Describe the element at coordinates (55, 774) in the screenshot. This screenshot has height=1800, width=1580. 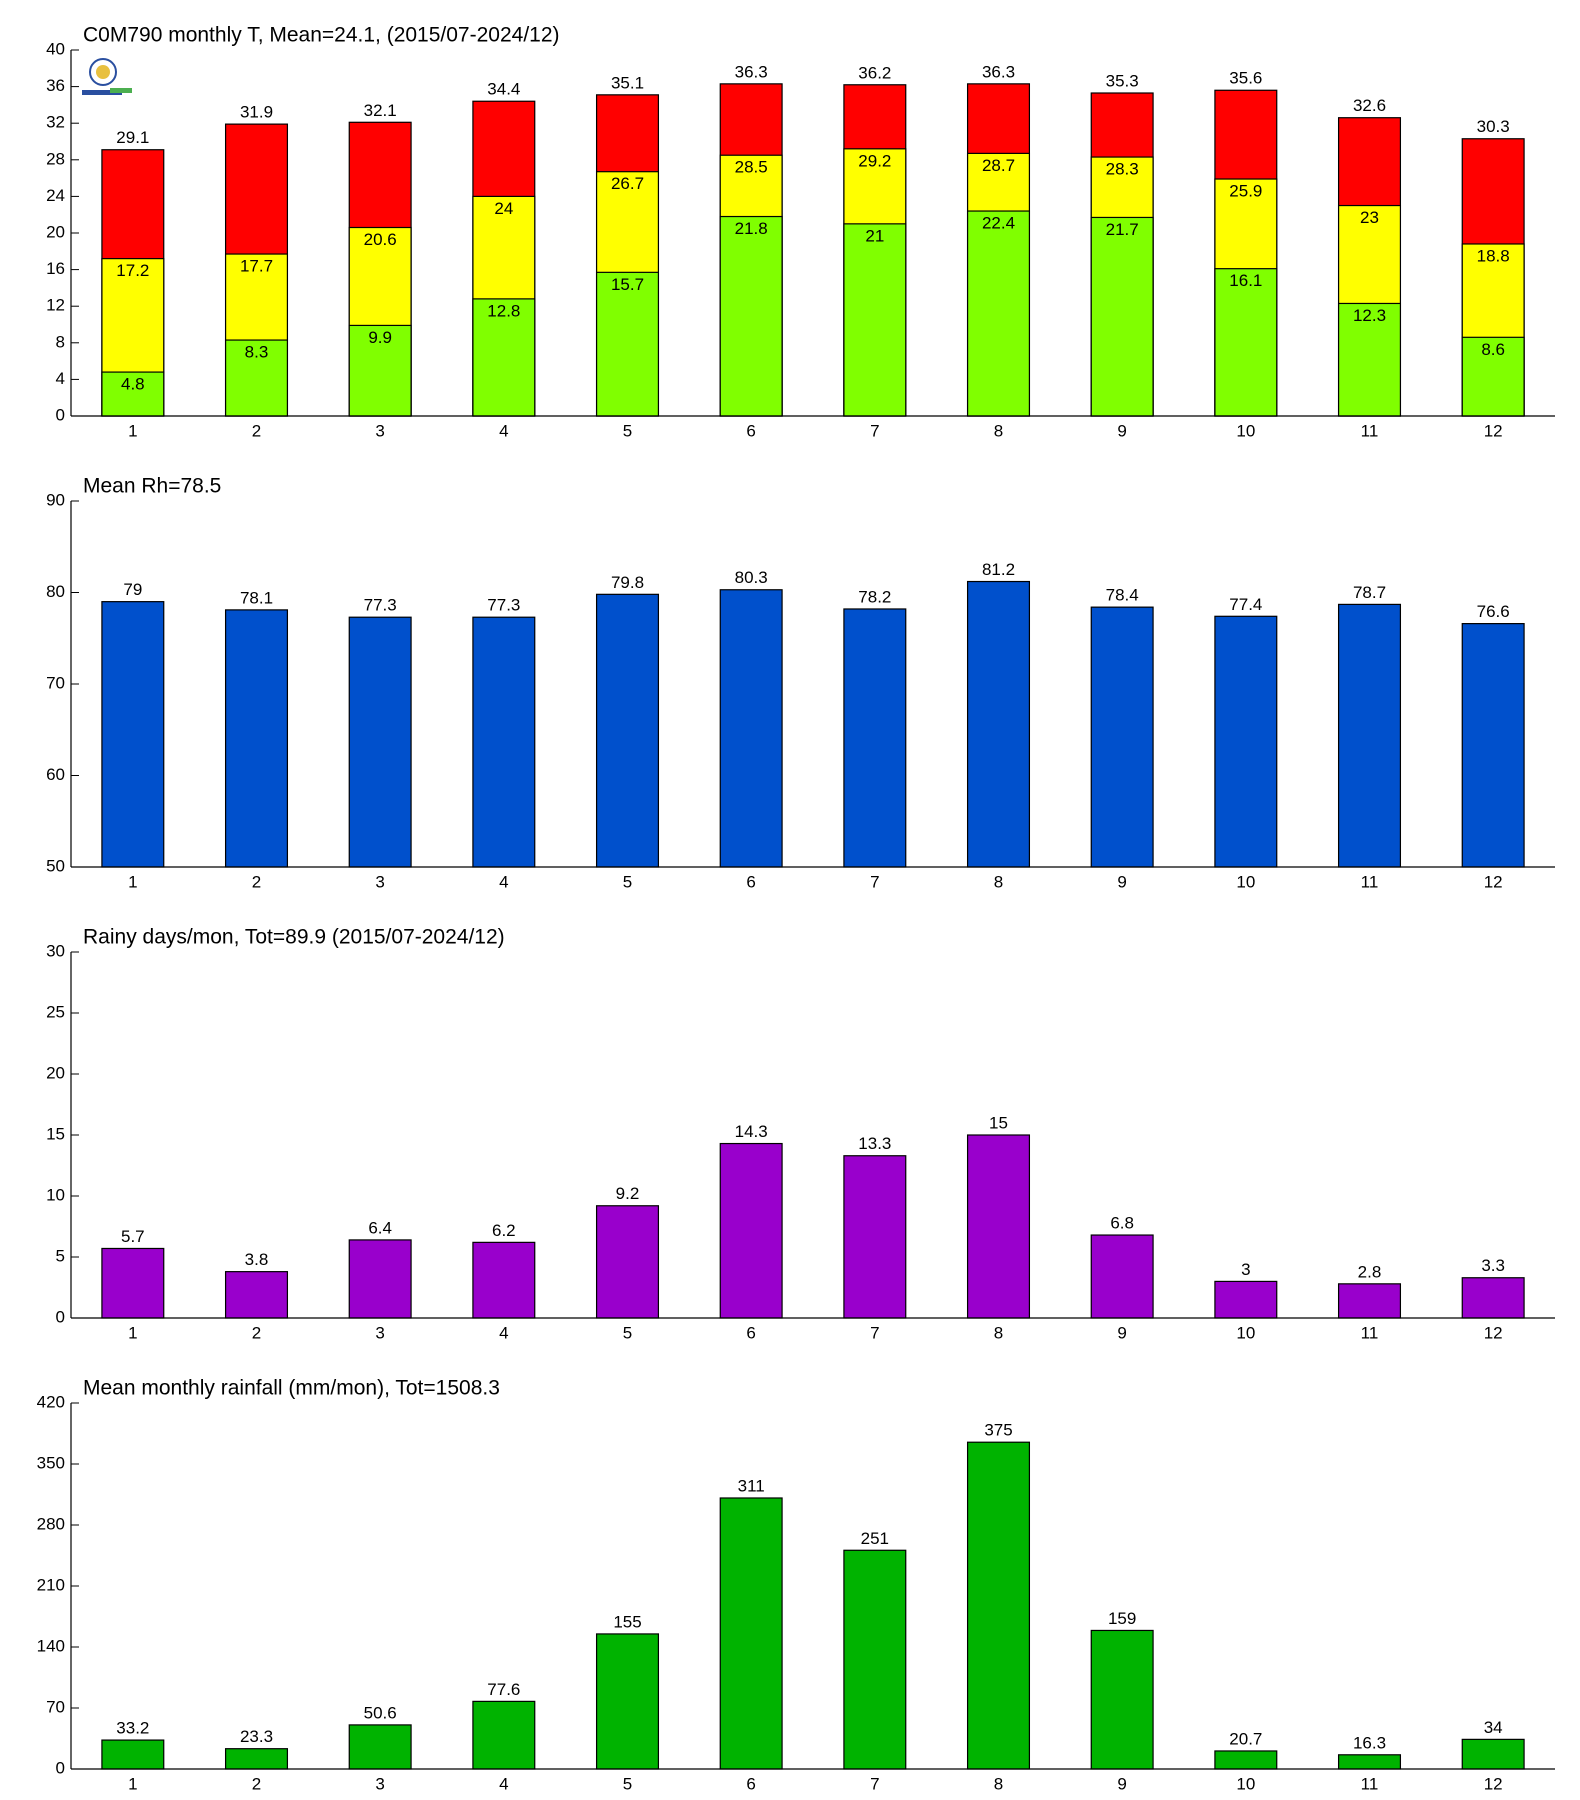
I see `y-tick-label: 60` at that location.